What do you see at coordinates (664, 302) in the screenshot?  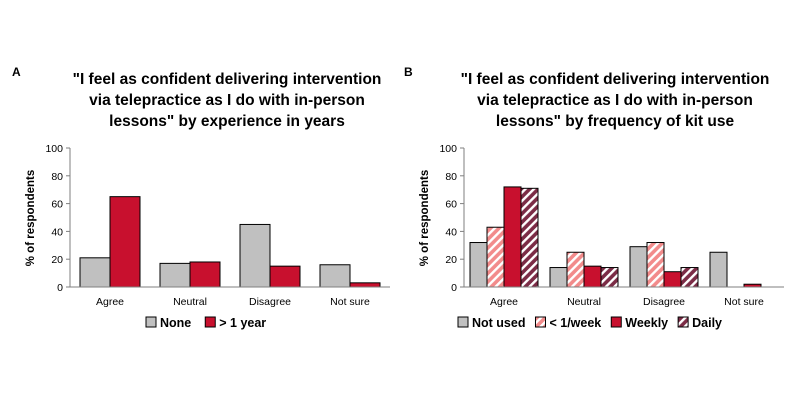 I see `panel-b-category-label: Disagree` at bounding box center [664, 302].